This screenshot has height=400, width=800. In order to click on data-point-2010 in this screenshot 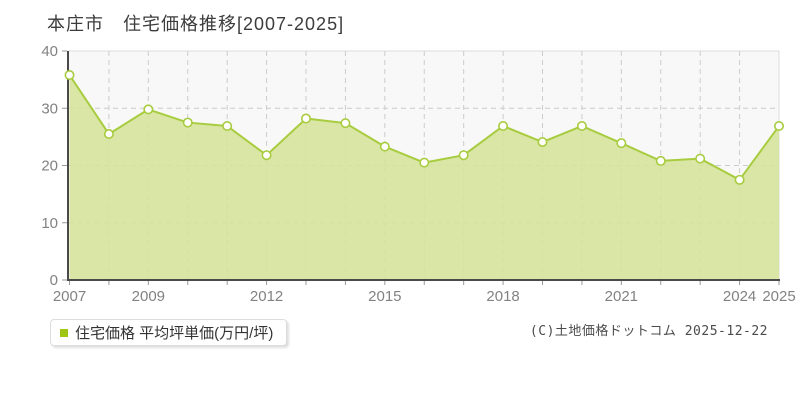, I will do `click(187, 122)`.